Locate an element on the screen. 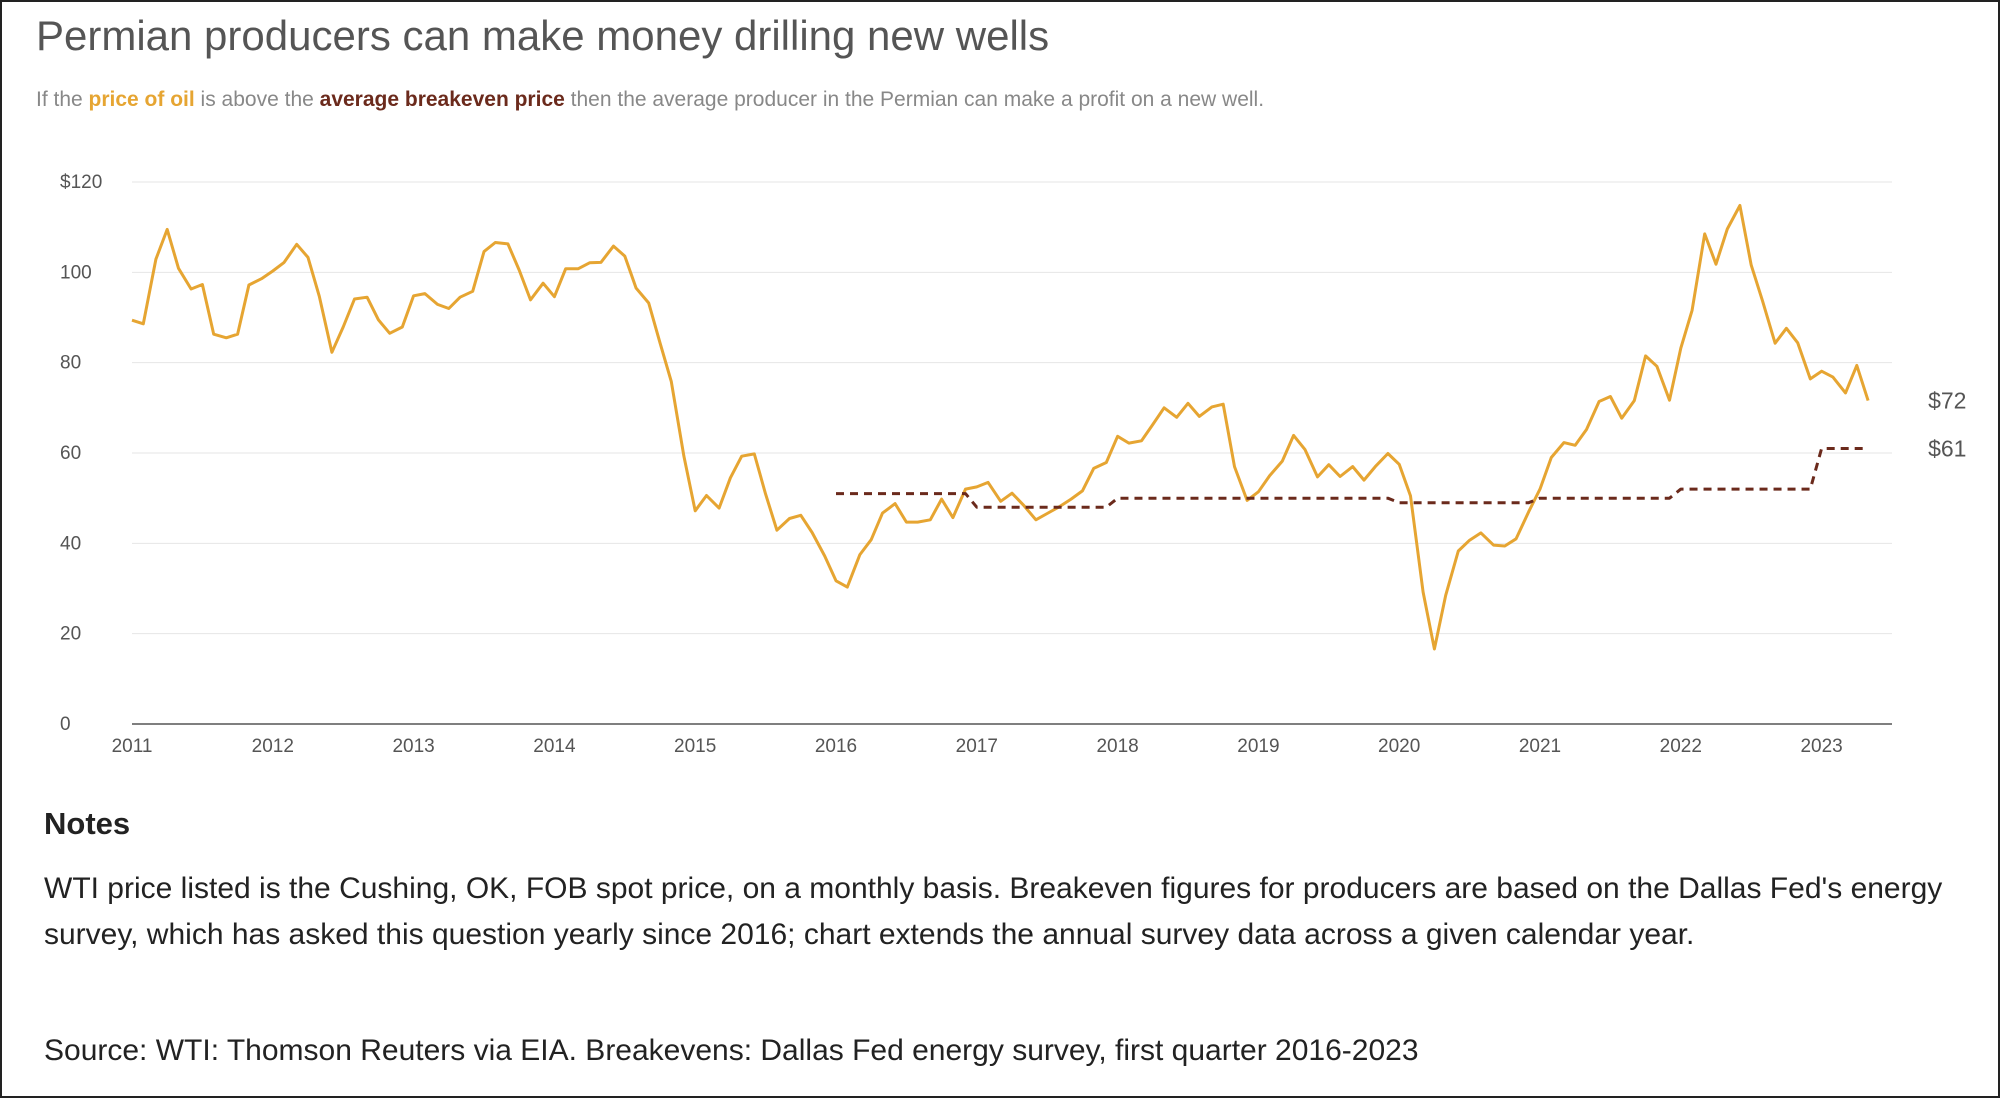 The image size is (2000, 1098). x-tick-label: 2016 is located at coordinates (836, 746).